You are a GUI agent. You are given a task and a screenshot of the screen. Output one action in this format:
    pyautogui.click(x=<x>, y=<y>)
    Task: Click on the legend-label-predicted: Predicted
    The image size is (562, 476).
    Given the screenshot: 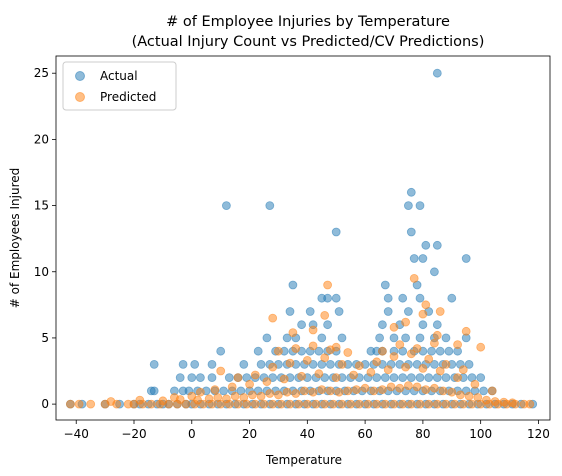 What is the action you would take?
    pyautogui.click(x=128, y=97)
    